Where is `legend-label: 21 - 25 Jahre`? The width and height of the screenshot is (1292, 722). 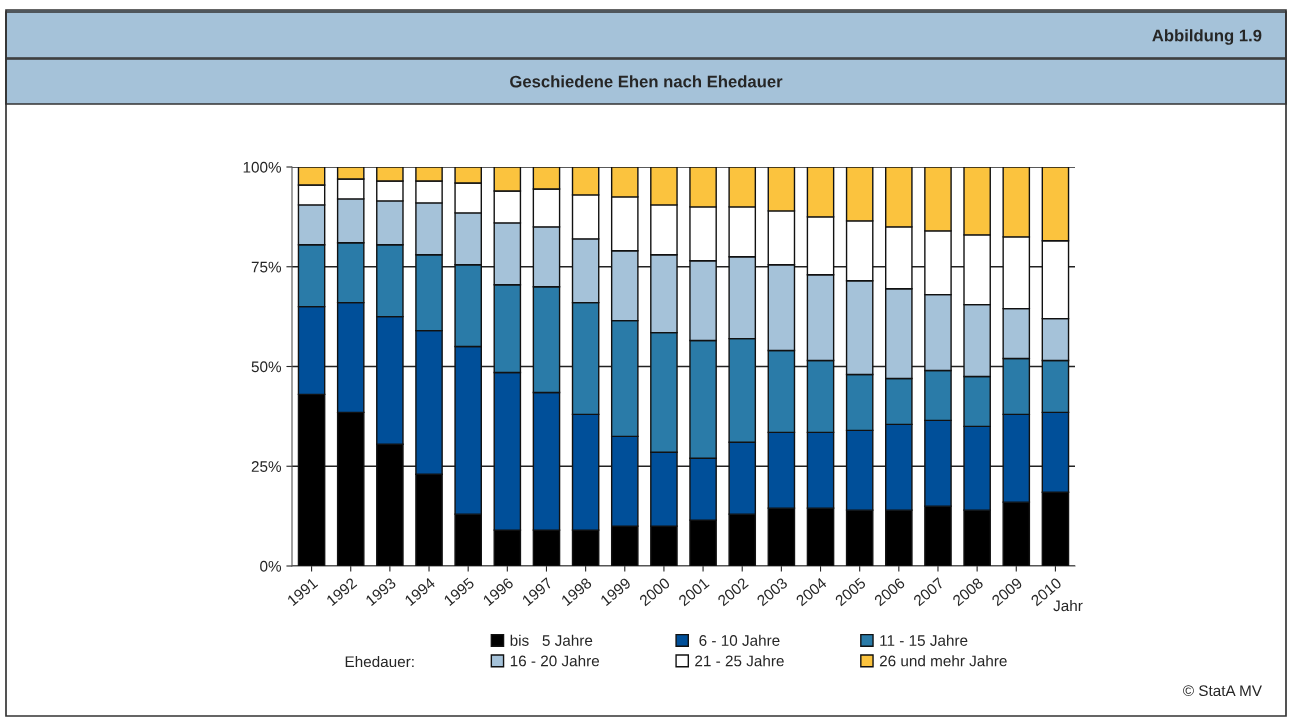
legend-label: 21 - 25 Jahre is located at coordinates (739, 661).